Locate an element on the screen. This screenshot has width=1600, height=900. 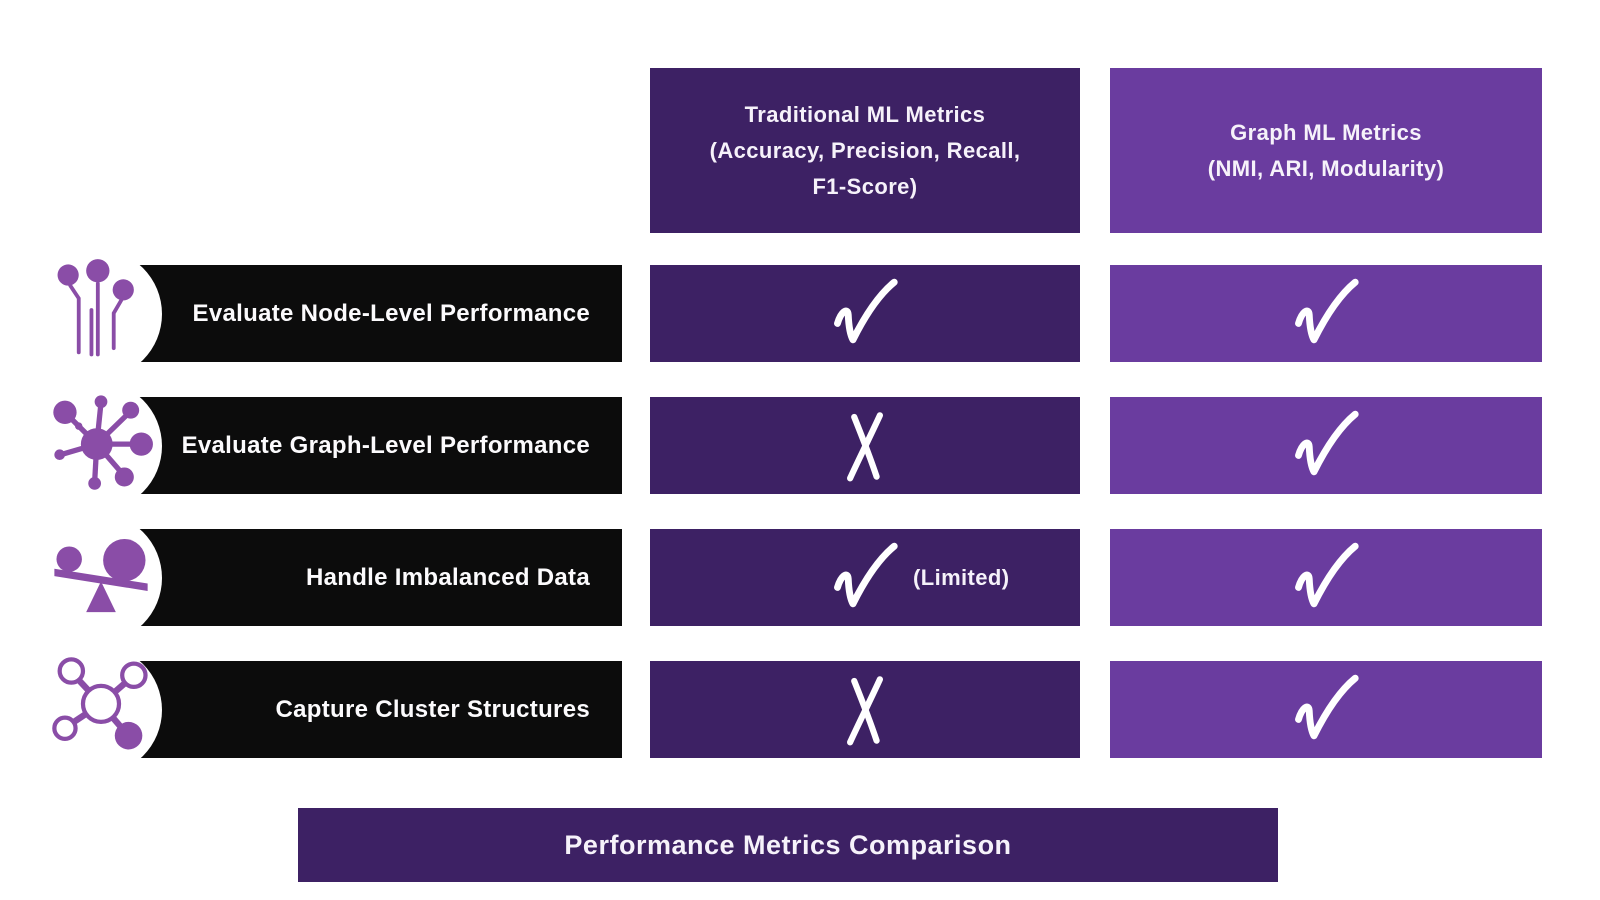
footer-title-bar: Performance Metrics Comparison is located at coordinates (788, 845).